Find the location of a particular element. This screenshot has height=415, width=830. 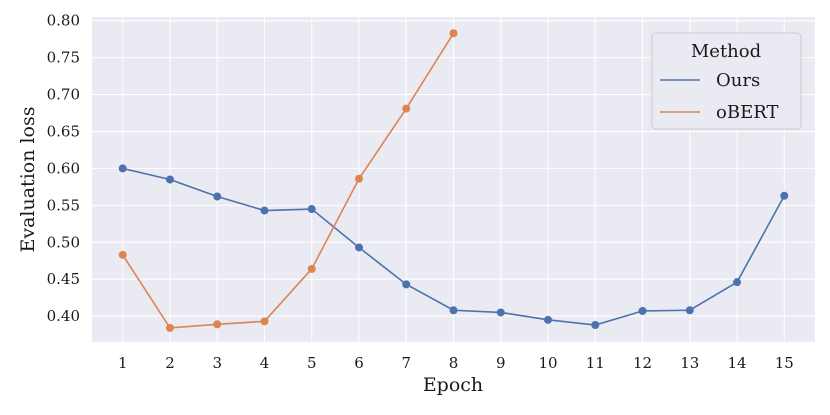

x-tick-label: 10 is located at coordinates (547, 363).